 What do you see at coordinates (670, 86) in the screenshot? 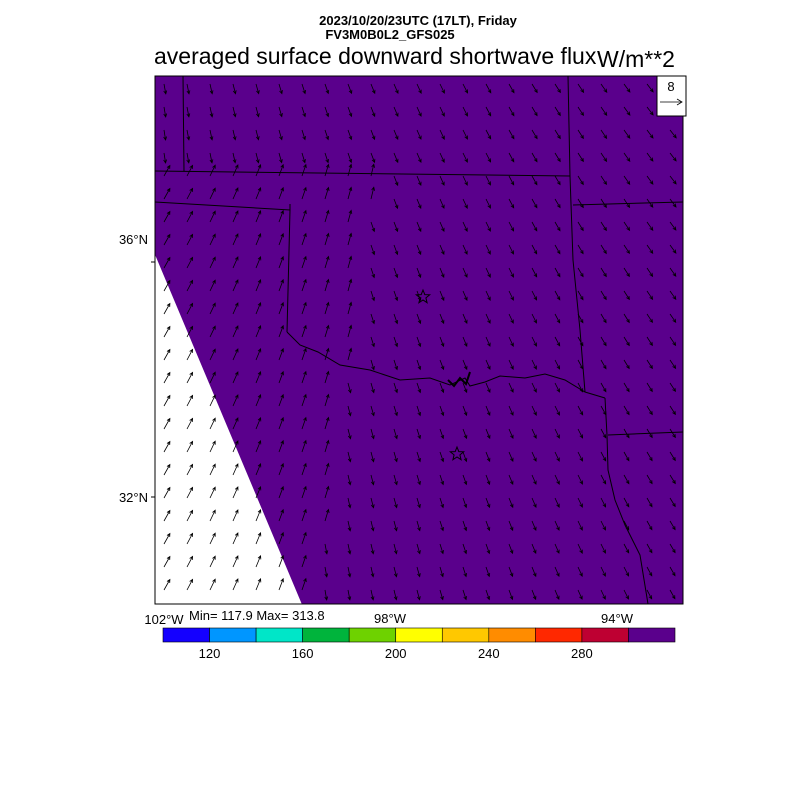
I see `vector-reference-value: 8` at bounding box center [670, 86].